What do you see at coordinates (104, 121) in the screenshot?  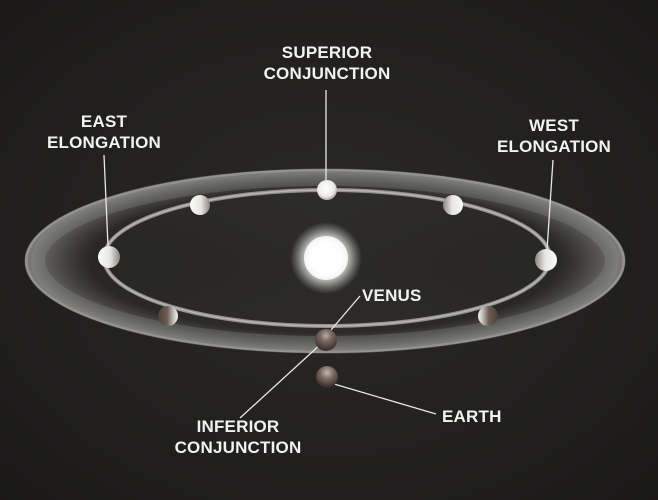 I see `east-label-line1: EAST` at bounding box center [104, 121].